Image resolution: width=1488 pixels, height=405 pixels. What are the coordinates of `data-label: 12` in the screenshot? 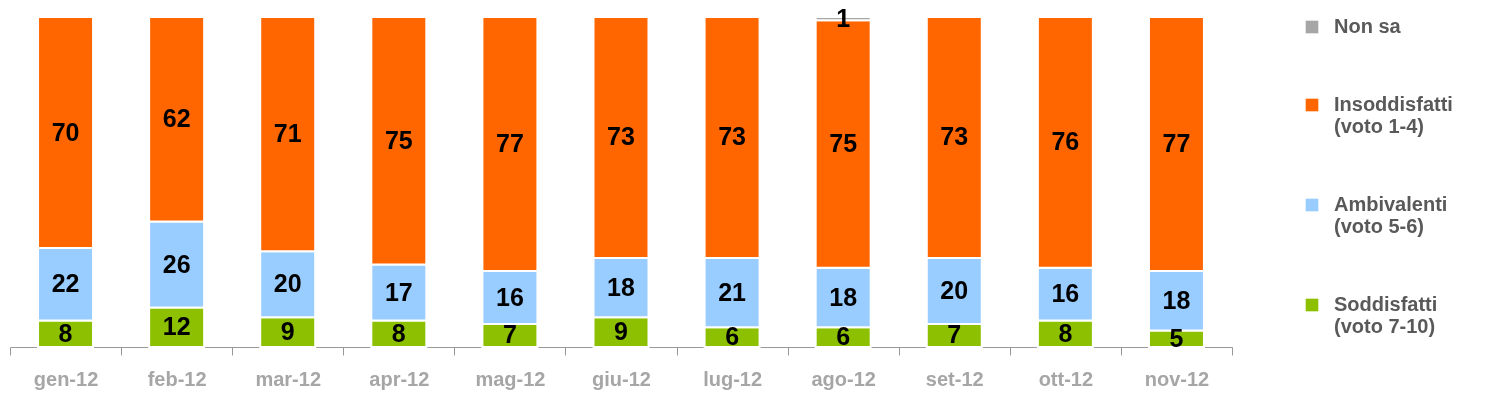 It's located at (176, 326).